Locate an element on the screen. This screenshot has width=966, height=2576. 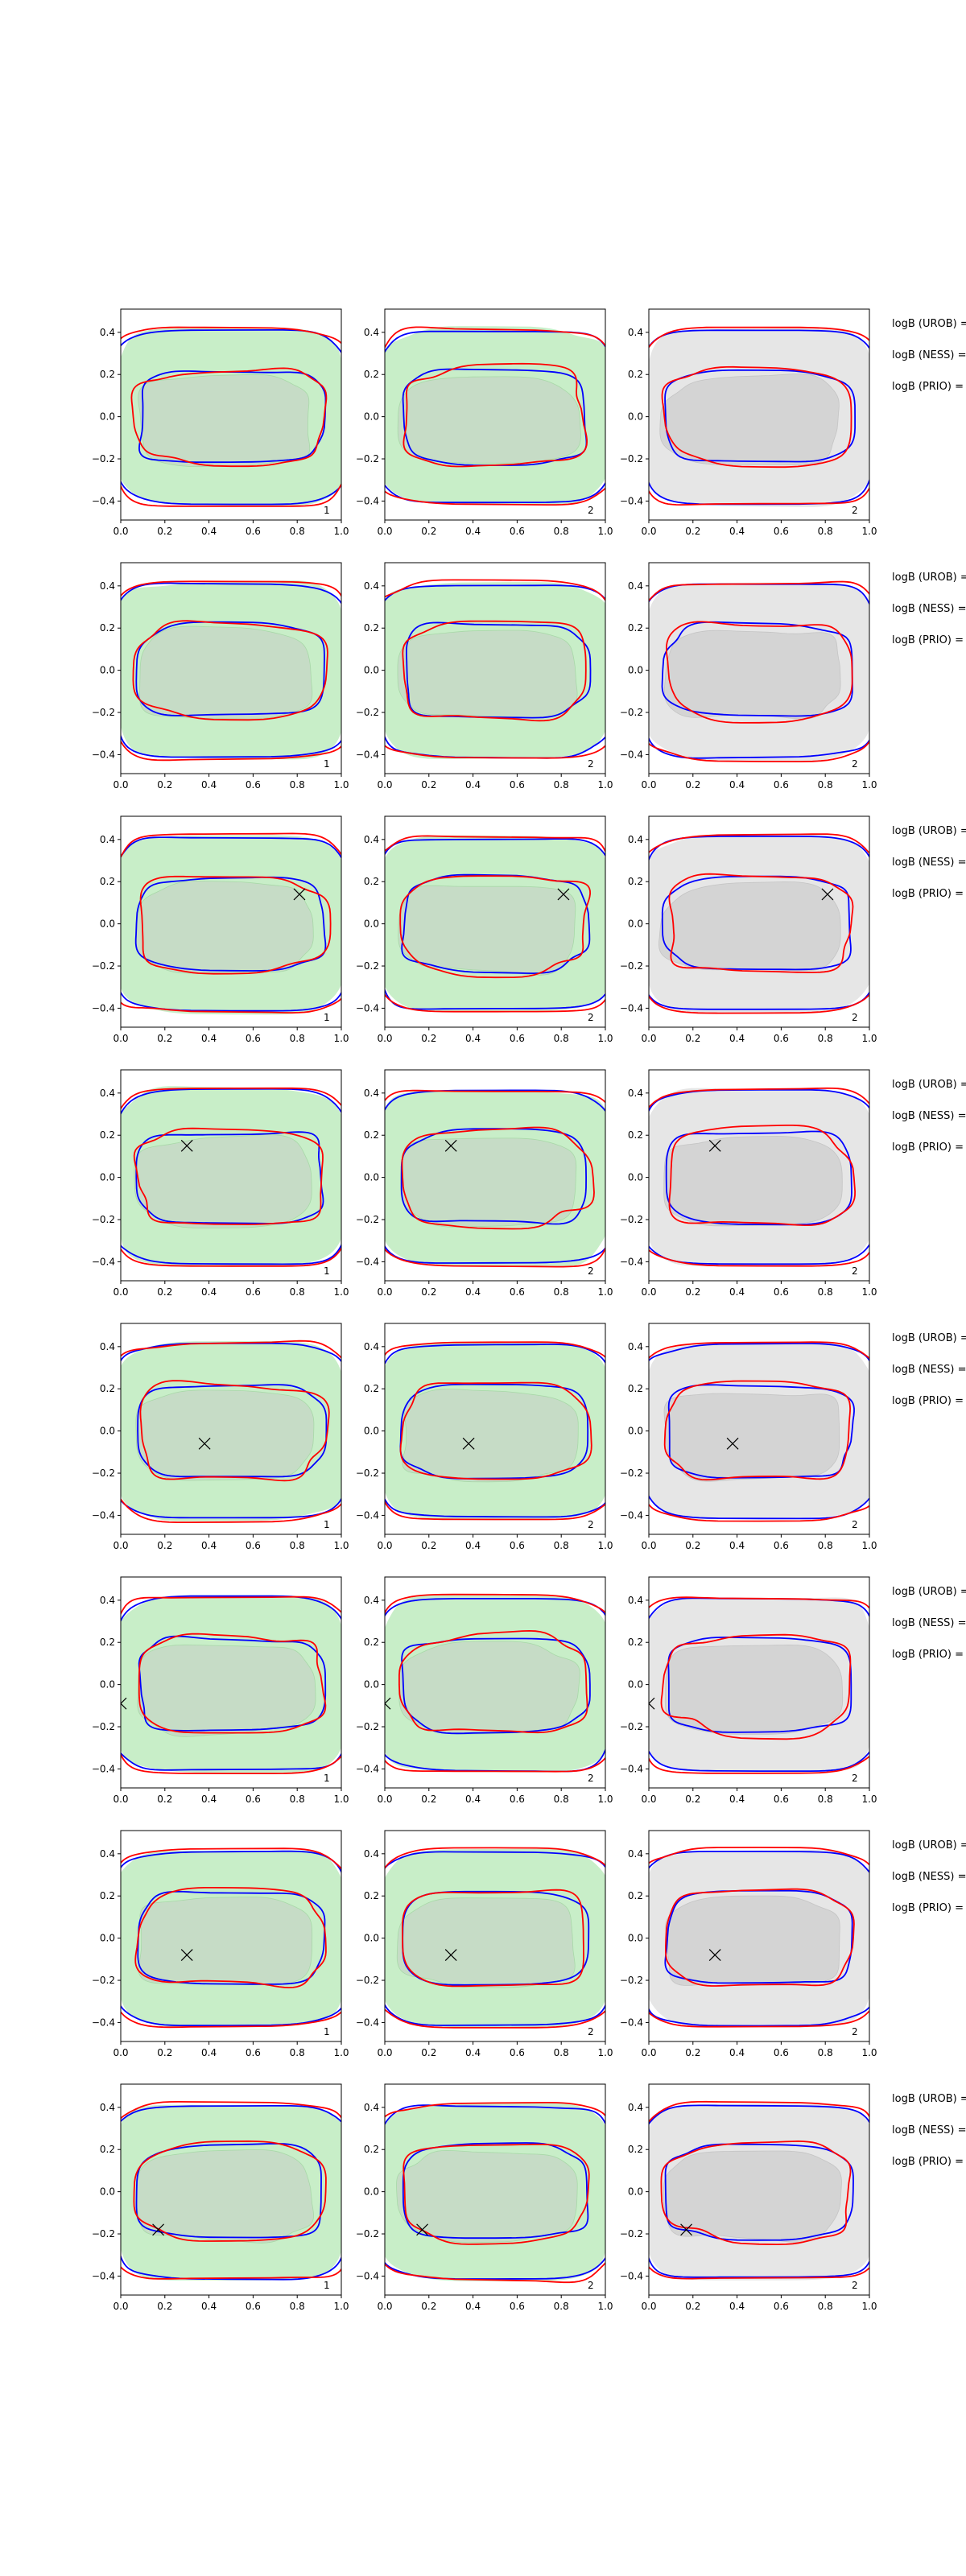
panel-r5-c3: 2 0.0 0.2 0.4 0.6 0.8 1.0 −0.4 −0.2 0.0 0.2 0.4 is located at coordinates (748, 1437).